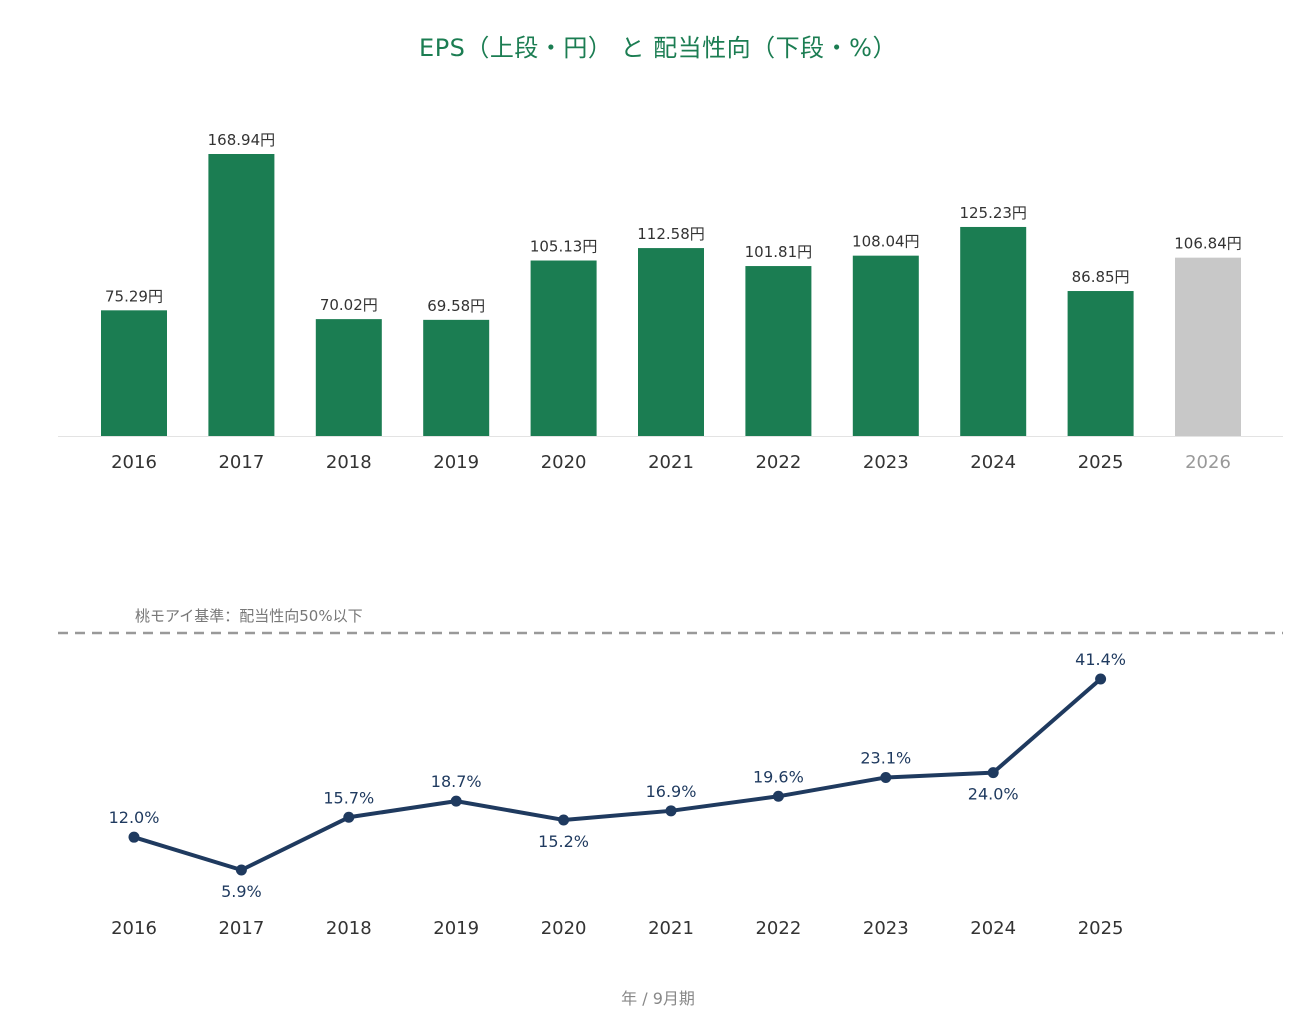 The height and width of the screenshot is (1036, 1316). Describe the element at coordinates (563, 841) in the screenshot. I see `payout-value-label: 15.2%` at that location.